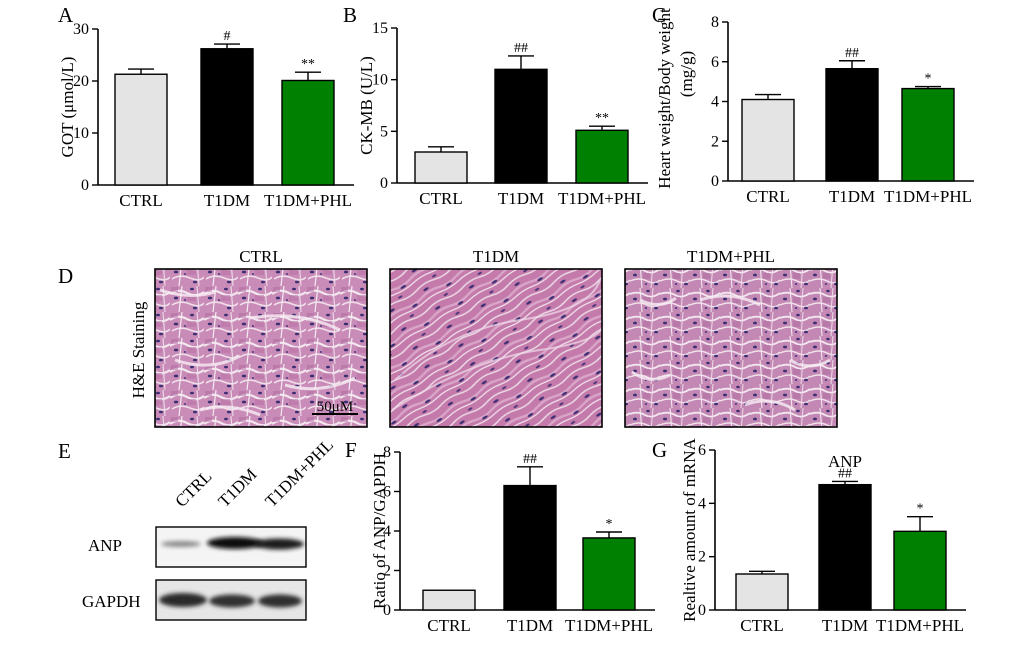 Image resolution: width=1020 pixels, height=655 pixels. What do you see at coordinates (193, 489) in the screenshot?
I see `lane-label-ctrl: CTRL` at bounding box center [193, 489].